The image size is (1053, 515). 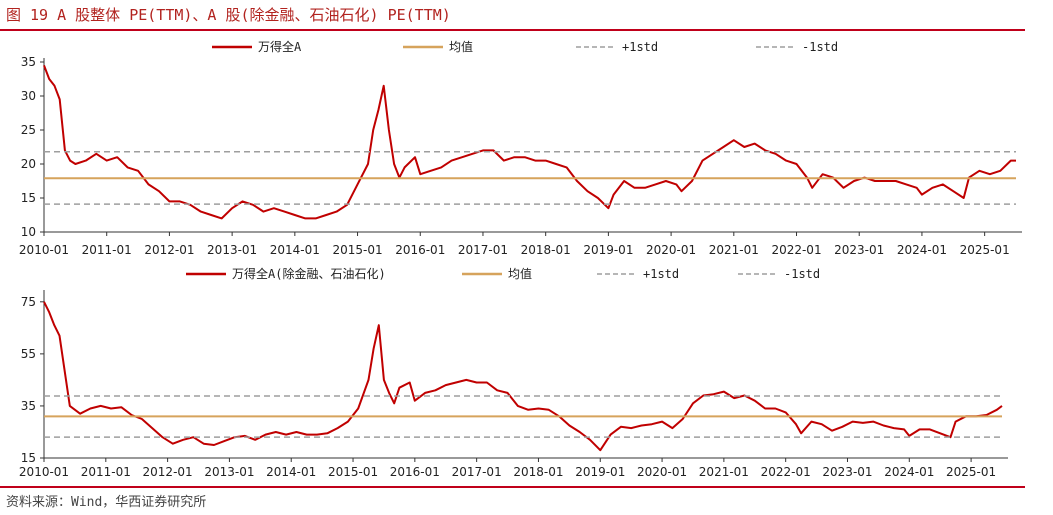 I want to click on legend-item: 万得全A, so click(x=257, y=46).